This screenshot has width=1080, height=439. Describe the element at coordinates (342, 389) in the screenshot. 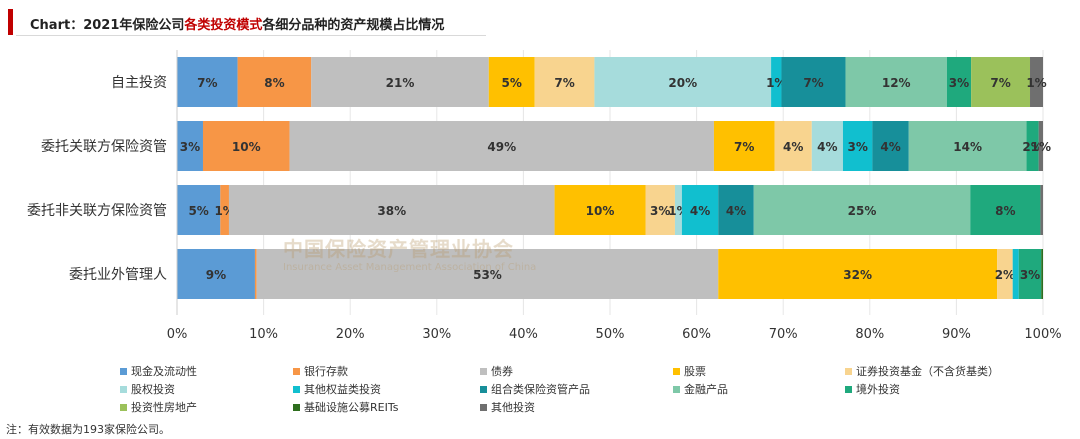

I see `legend-label: 其他权益类投资` at that location.